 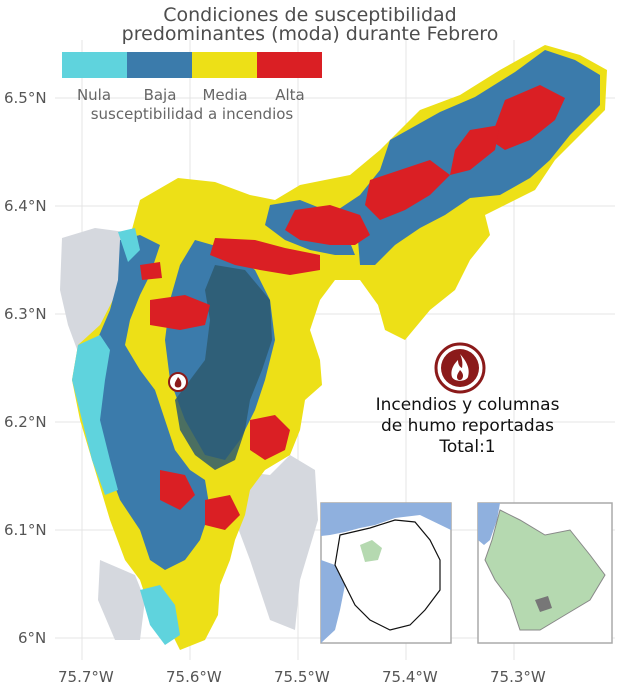 I want to click on x-tick-75.5: 75.5°W, so click(x=302, y=677).